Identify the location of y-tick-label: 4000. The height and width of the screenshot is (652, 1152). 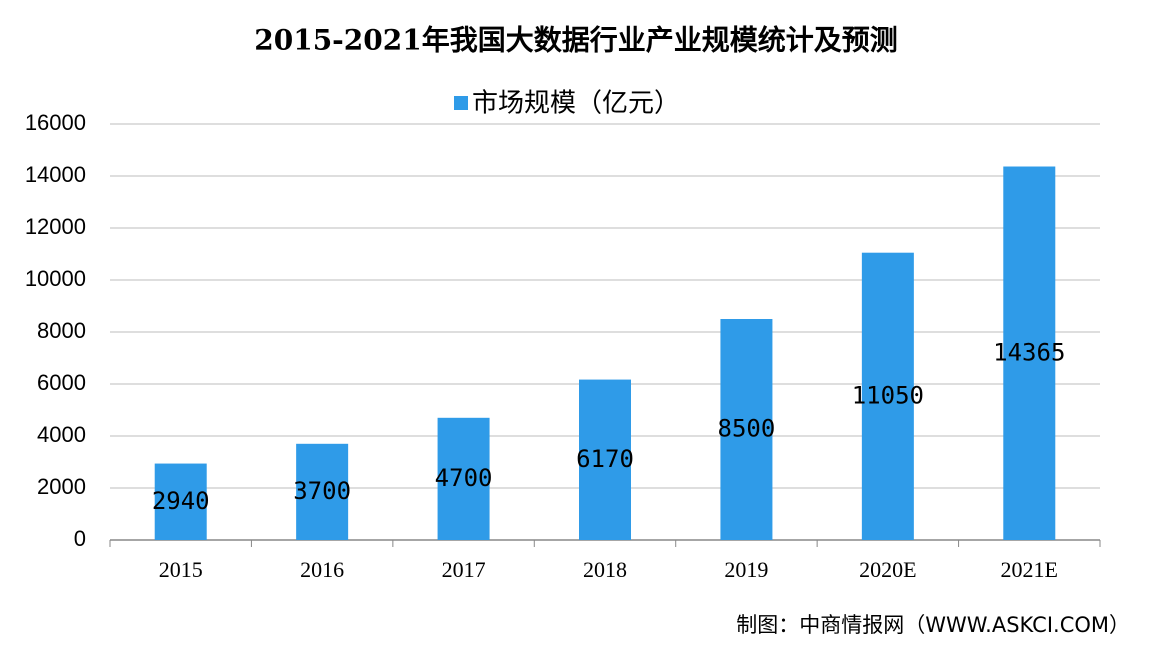
(61, 434).